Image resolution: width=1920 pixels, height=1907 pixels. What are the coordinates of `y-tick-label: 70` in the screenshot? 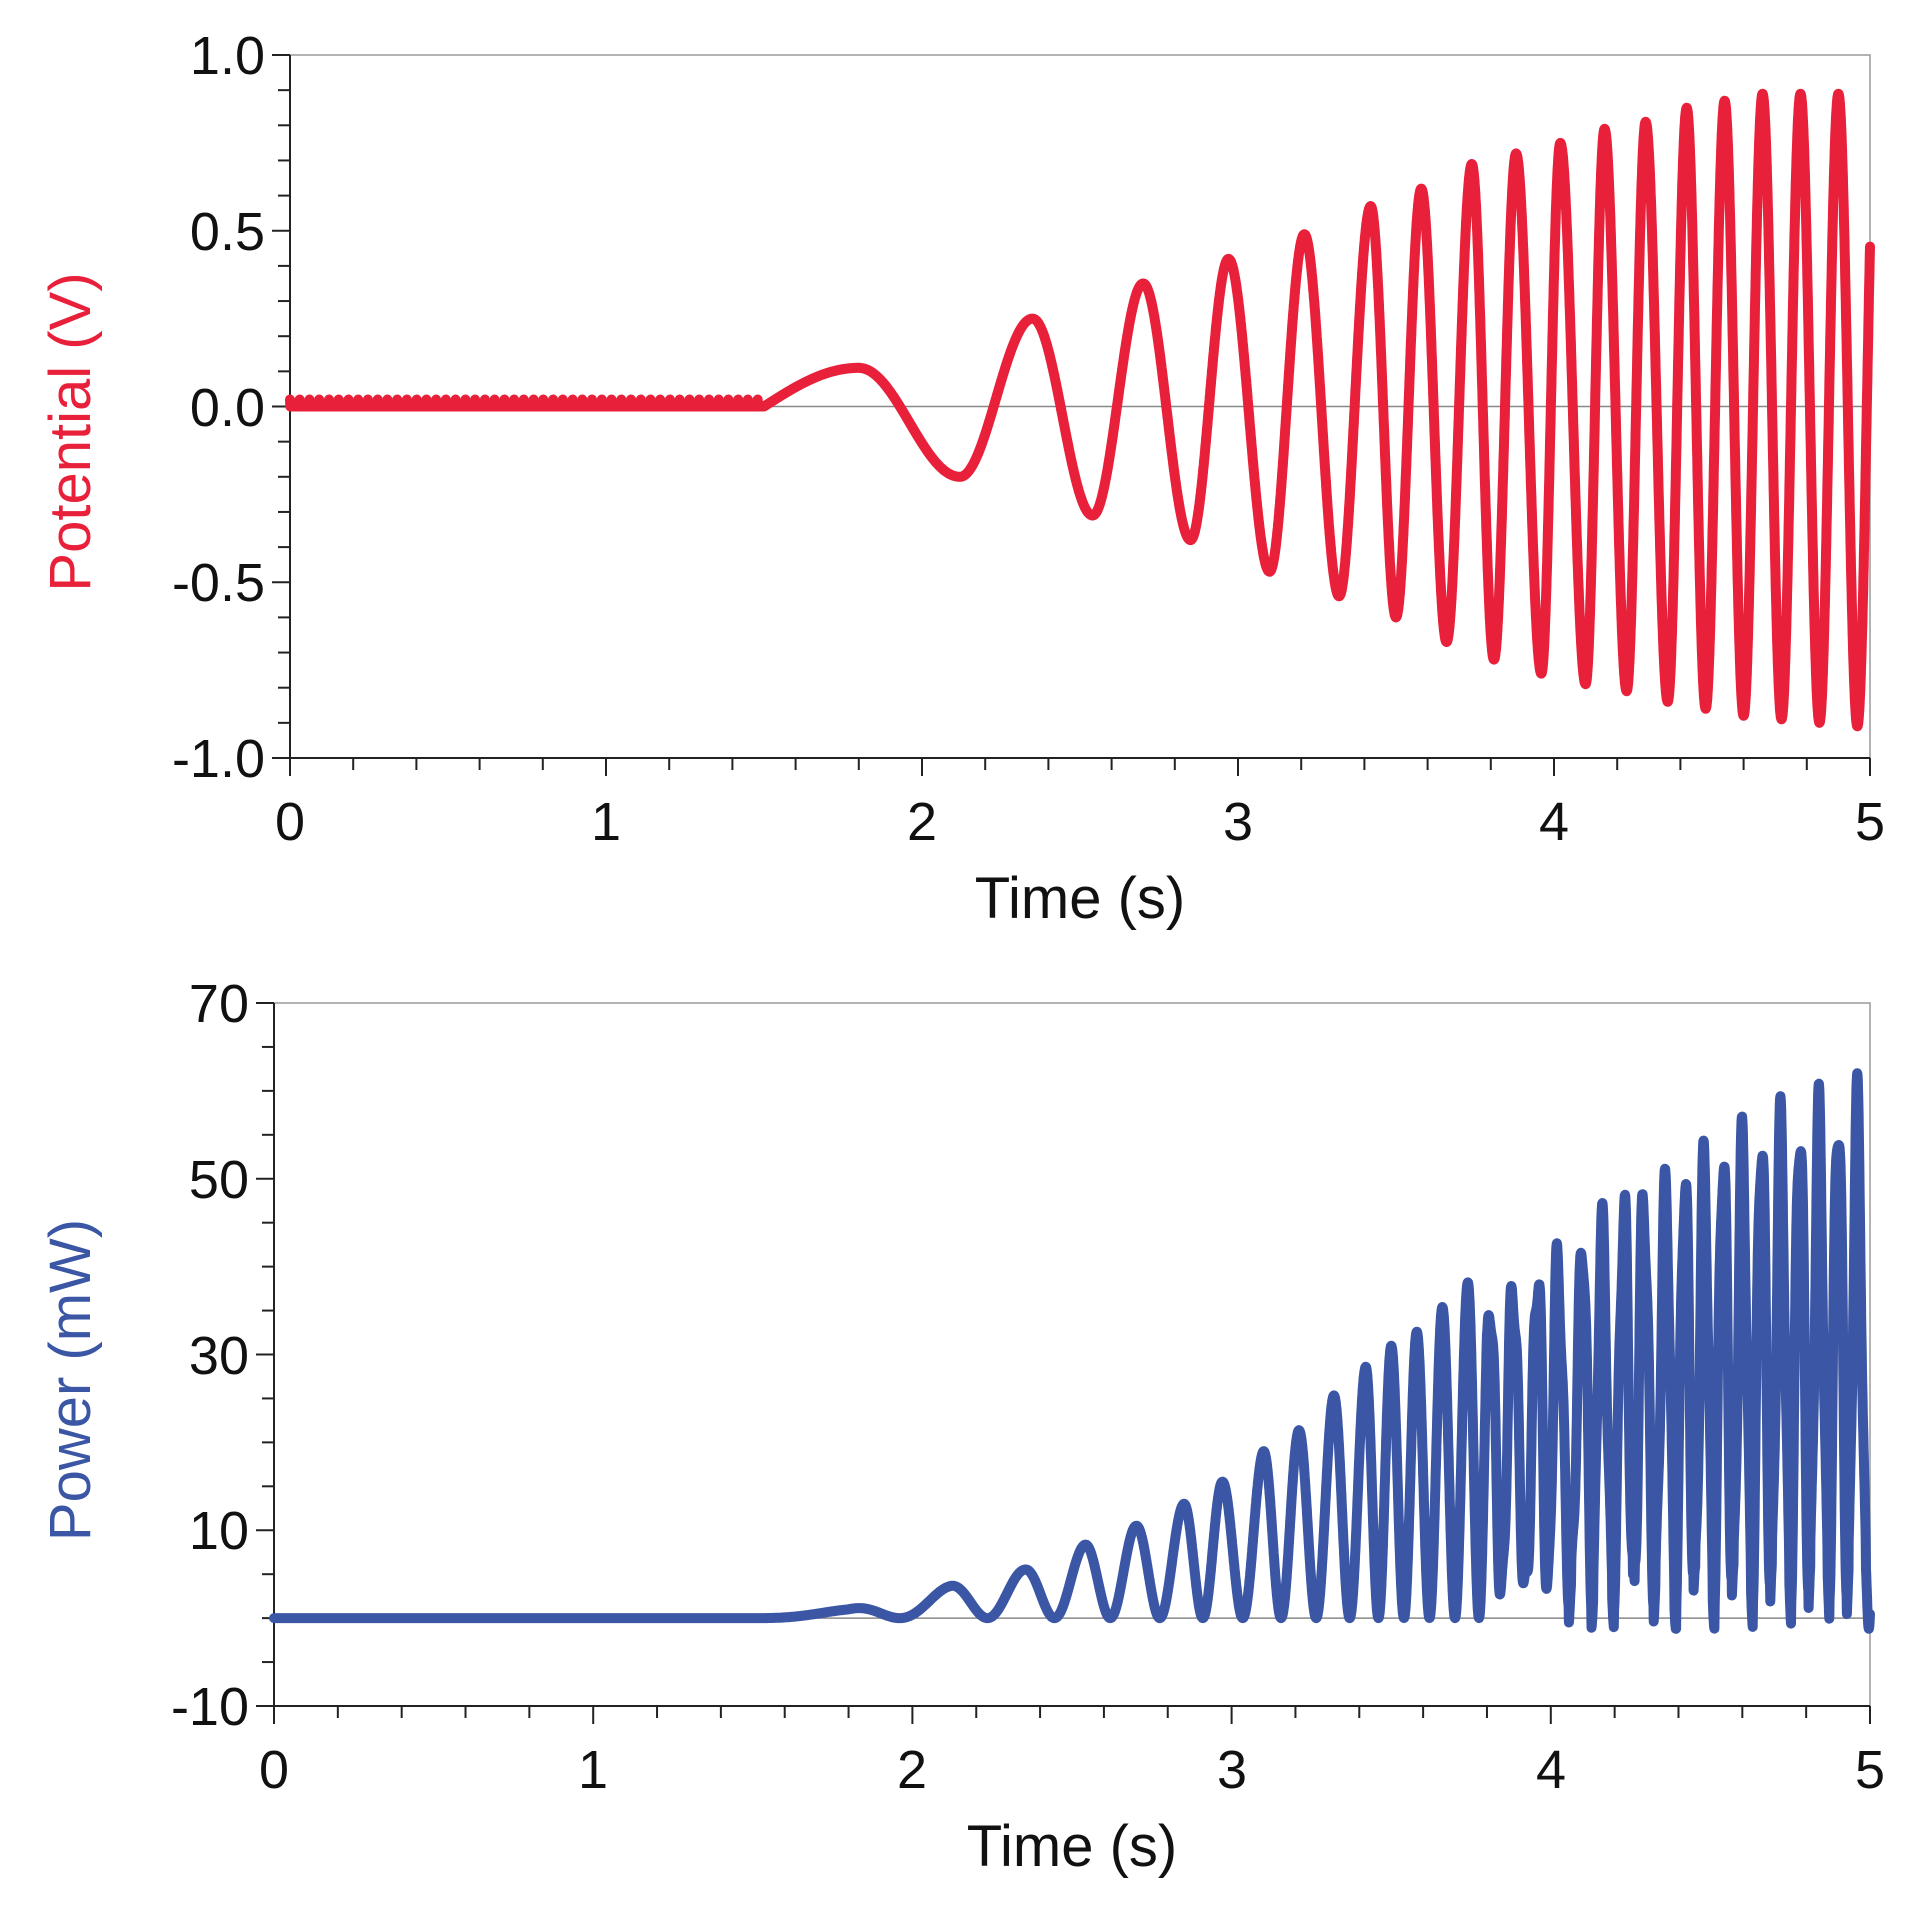 It's located at (219, 1004).